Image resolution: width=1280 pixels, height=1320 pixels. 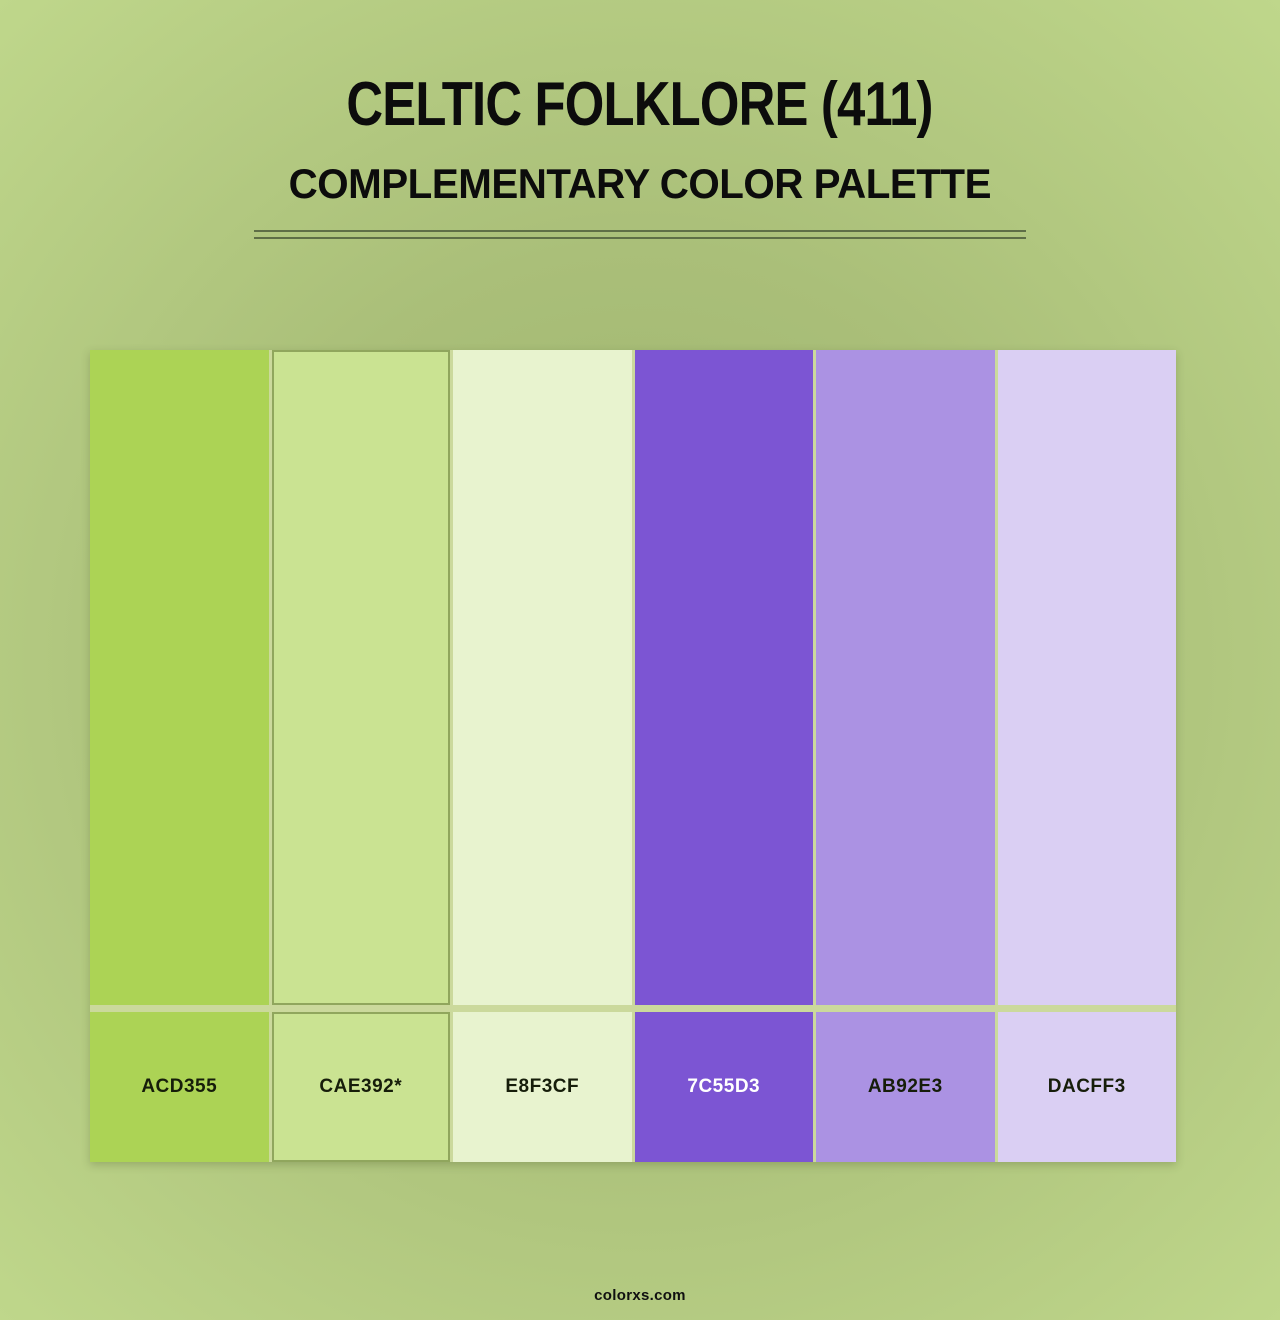 I want to click on swatch-hex-label-ab92e3: AB92E3, so click(x=905, y=1087).